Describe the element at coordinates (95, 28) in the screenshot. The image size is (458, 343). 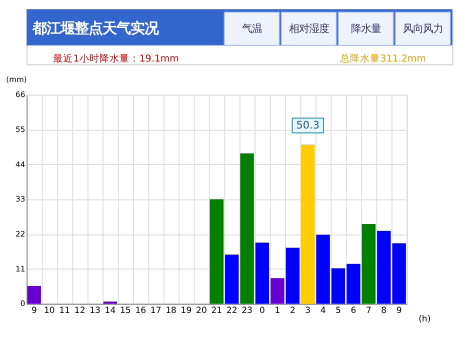
I see `chart-title: 都江堰整点天气实况` at that location.